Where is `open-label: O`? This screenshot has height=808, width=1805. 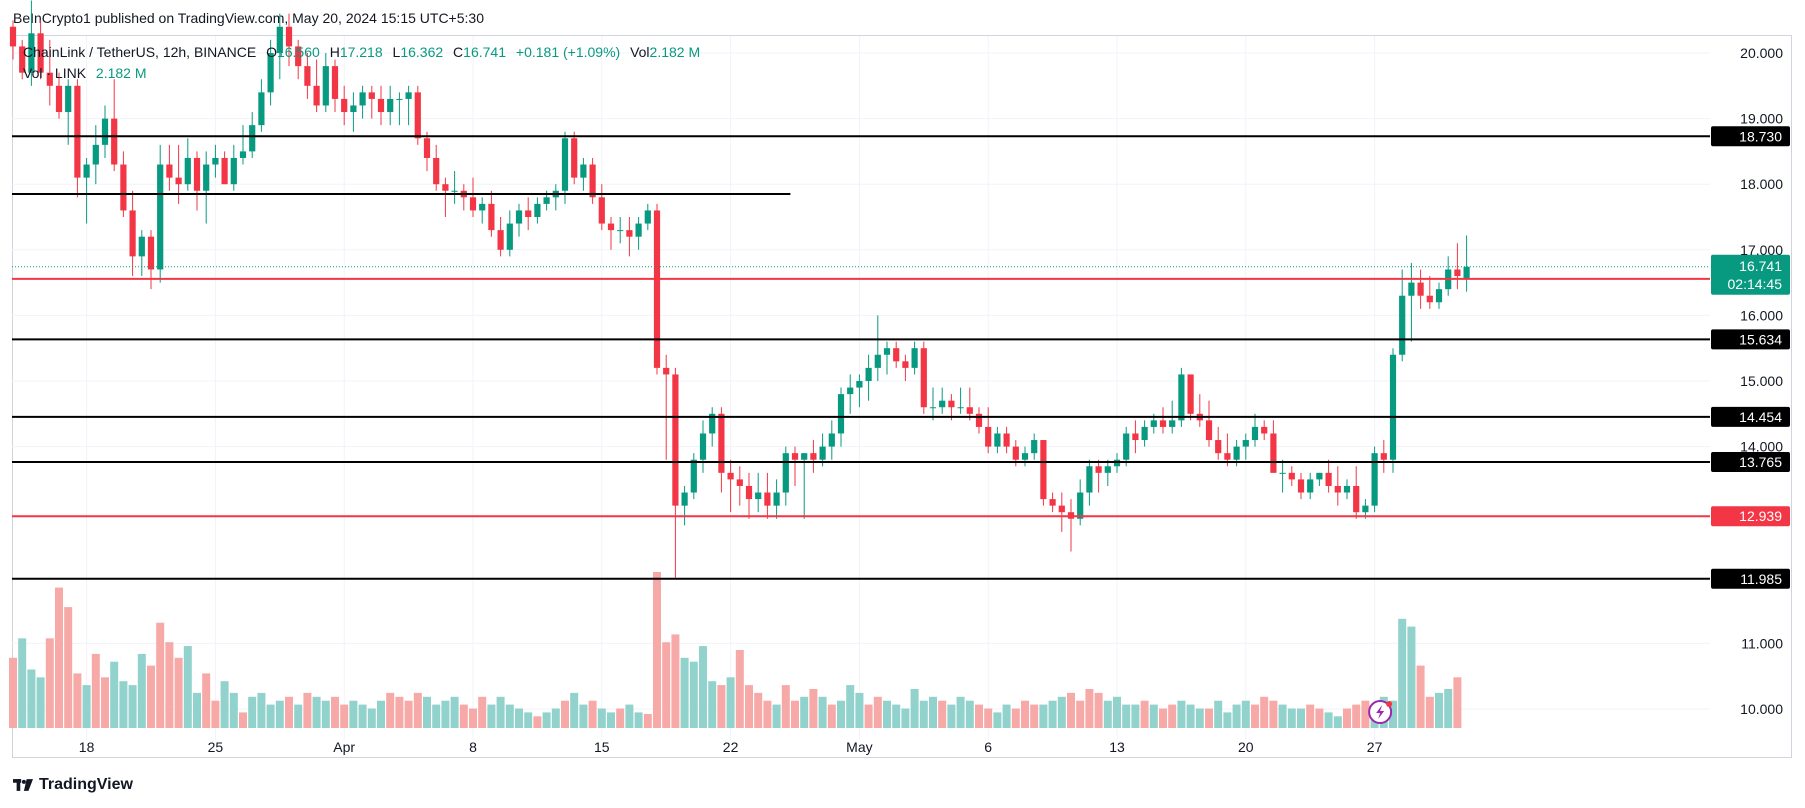
open-label: O is located at coordinates (271, 52).